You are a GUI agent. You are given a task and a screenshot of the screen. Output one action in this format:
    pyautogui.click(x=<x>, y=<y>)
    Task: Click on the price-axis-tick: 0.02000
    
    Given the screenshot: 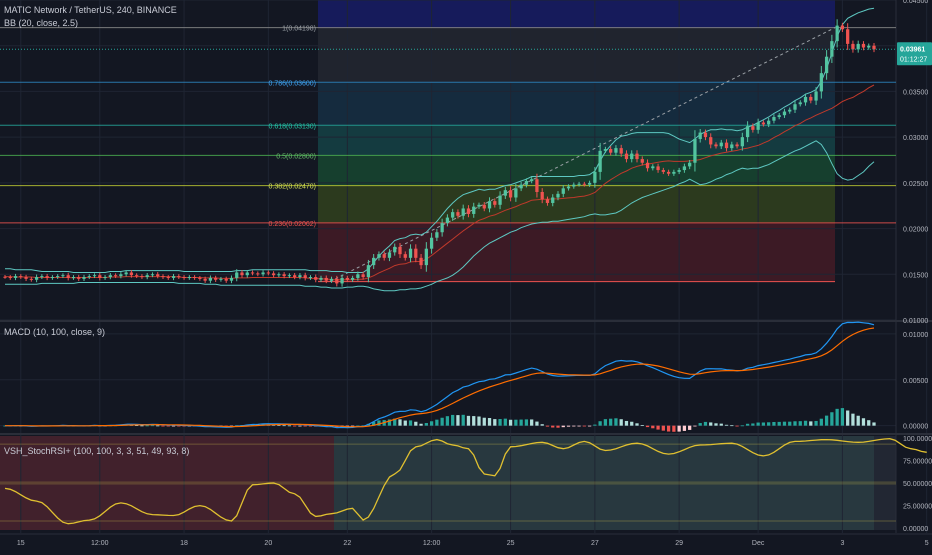 What is the action you would take?
    pyautogui.click(x=915, y=230)
    